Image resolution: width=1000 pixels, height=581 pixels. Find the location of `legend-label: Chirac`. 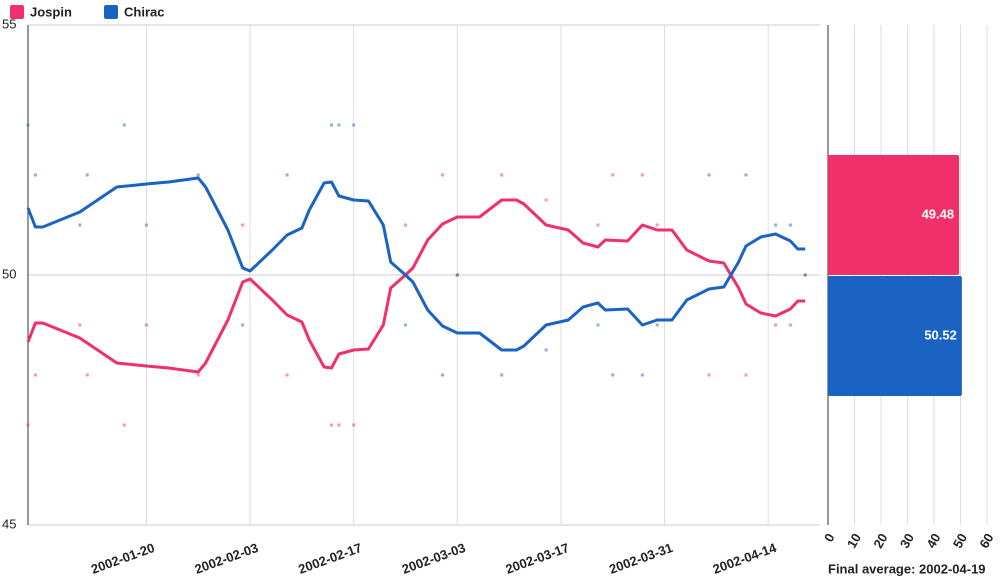

legend-label: Chirac is located at coordinates (144, 11).